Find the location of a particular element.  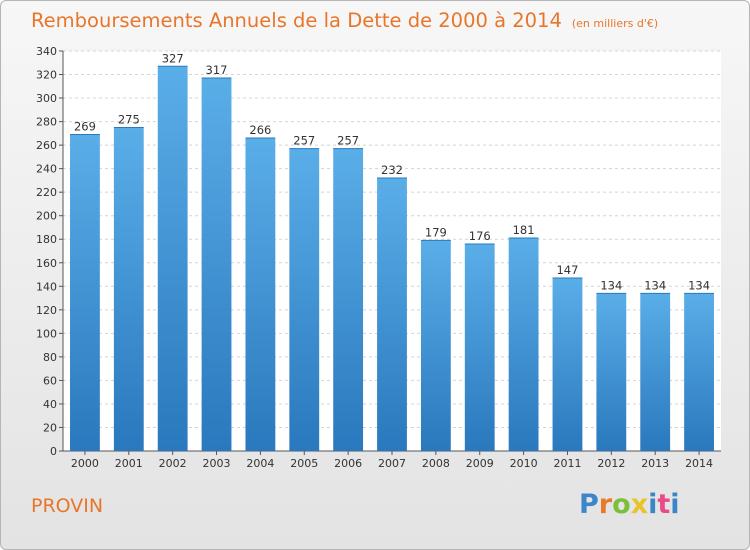

y-tick-label: 320 is located at coordinates (46, 75).